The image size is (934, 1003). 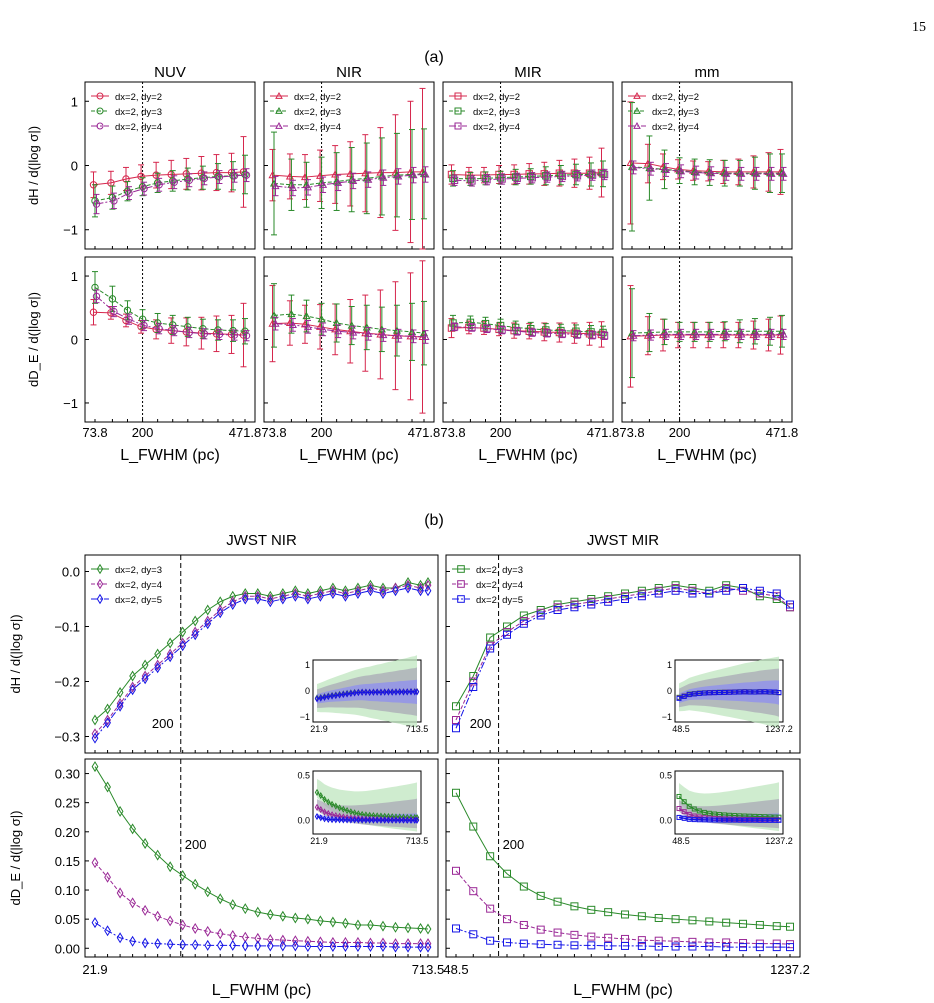 I want to click on subplot-a-mm-dD, so click(x=707, y=339).